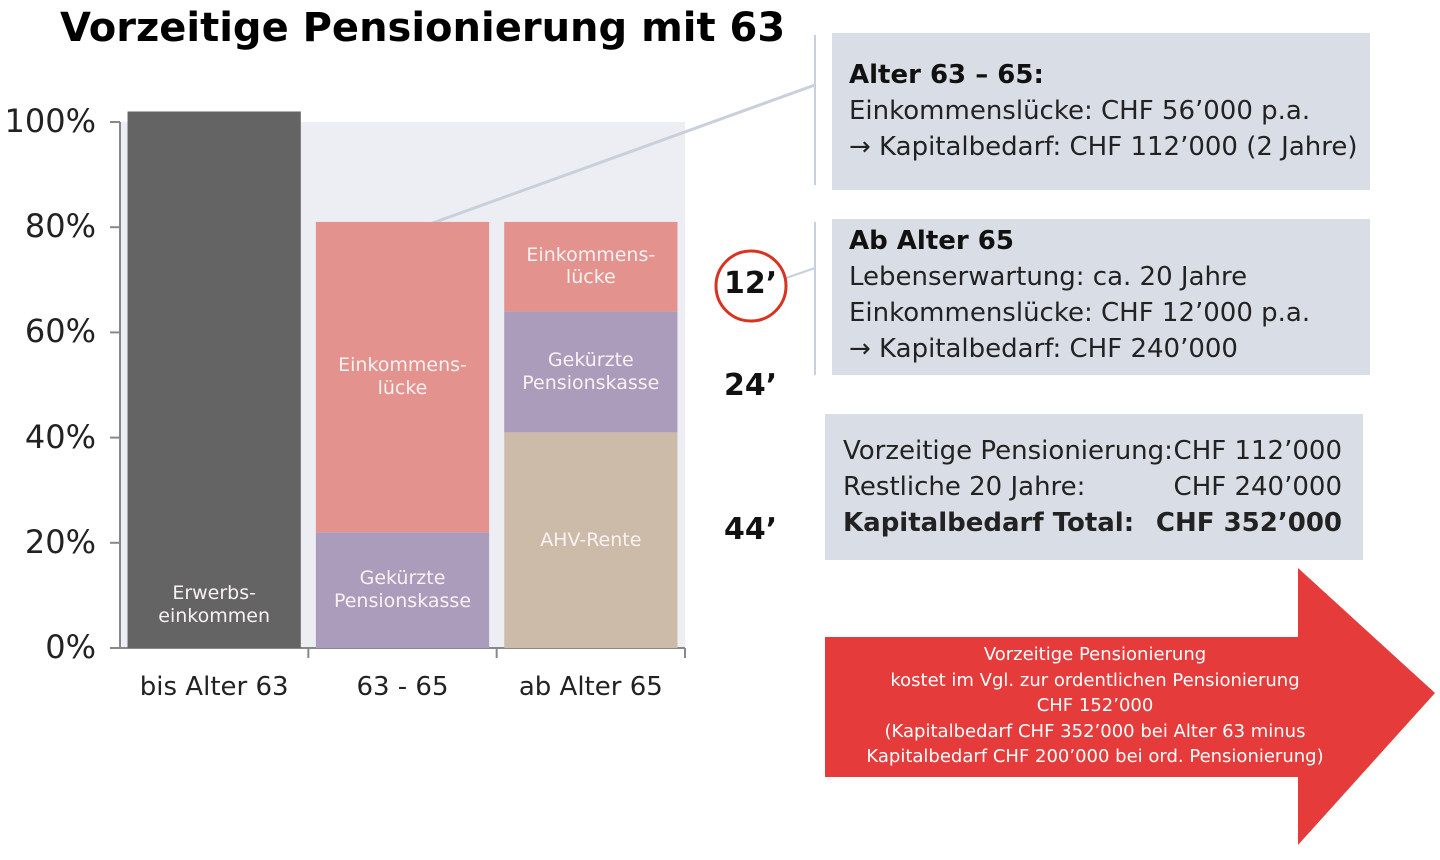 The width and height of the screenshot is (1440, 860). I want to click on highlight-circle, so click(751, 286).